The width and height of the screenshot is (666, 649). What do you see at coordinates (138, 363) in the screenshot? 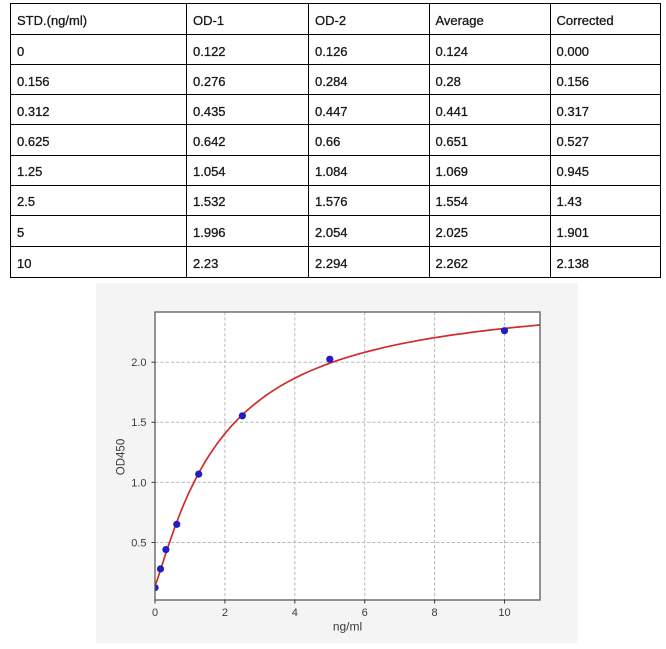
I see `svg-text: 2.0` at bounding box center [138, 363].